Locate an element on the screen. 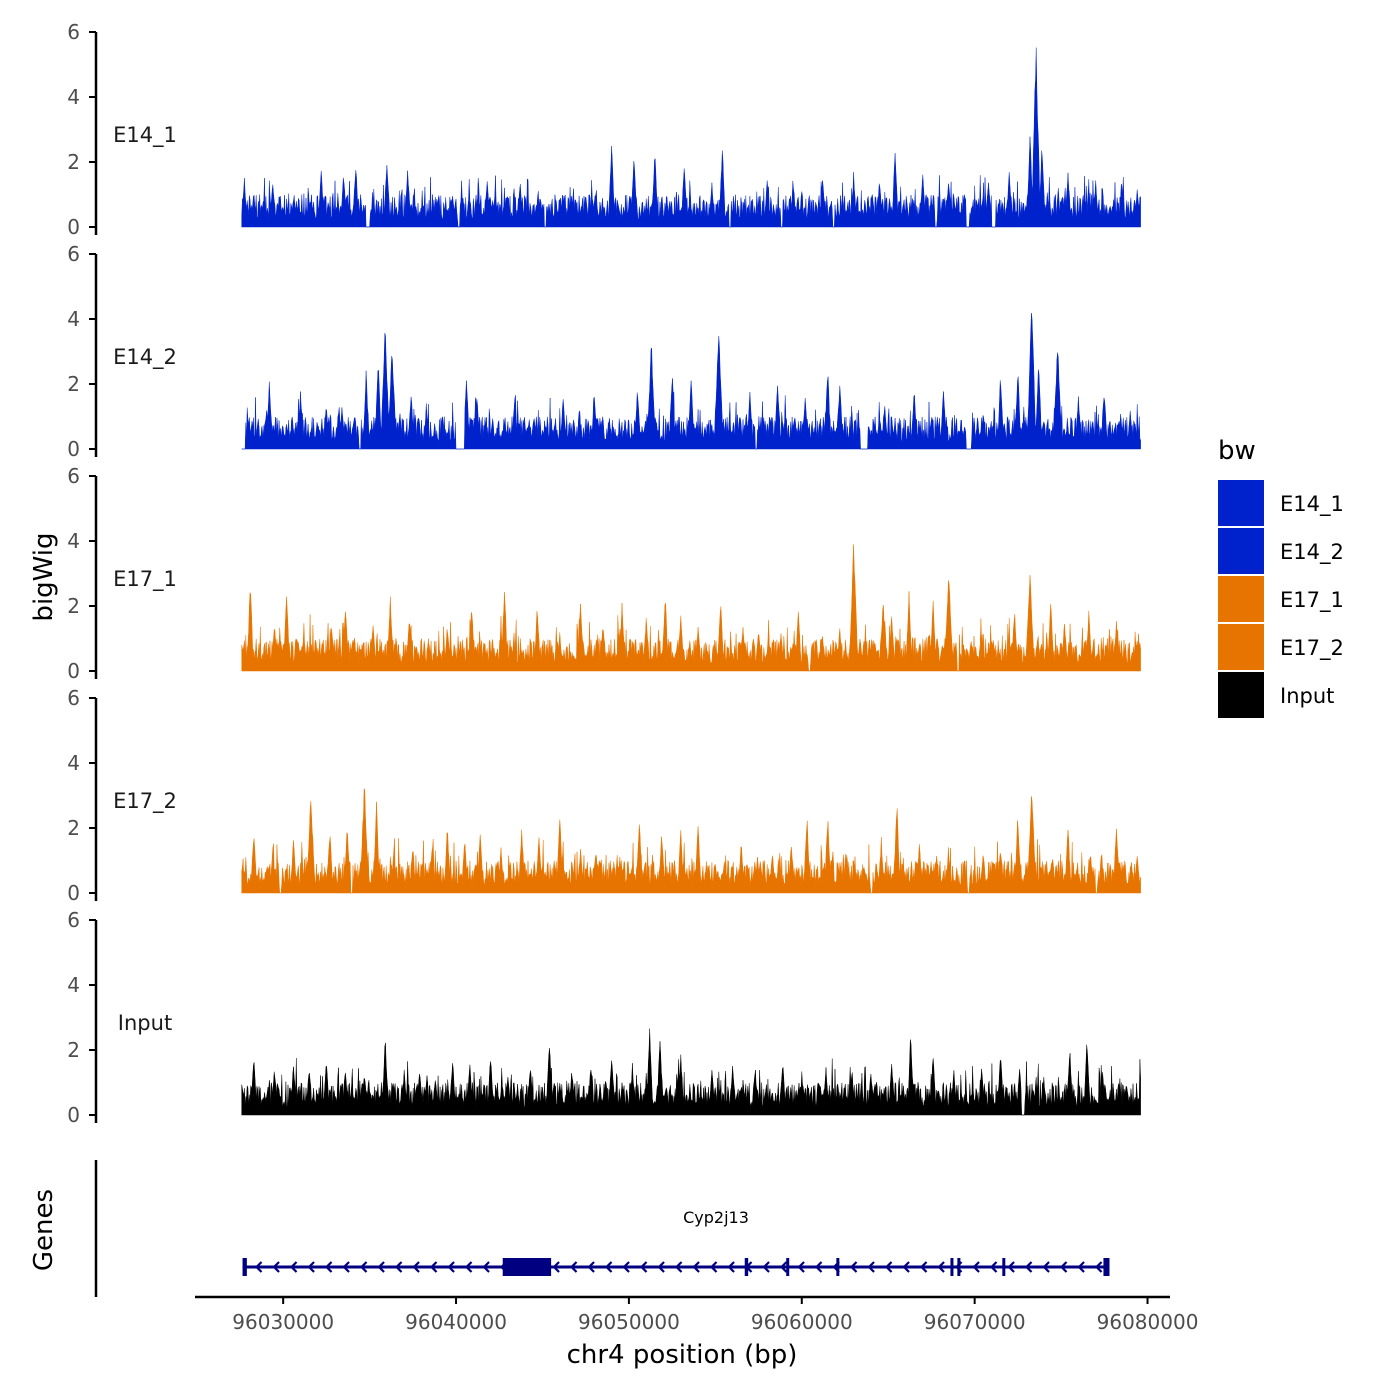 This screenshot has height=1400, width=1400. track-e17-2: 0 2 4 6 E17_2 is located at coordinates (604, 795).